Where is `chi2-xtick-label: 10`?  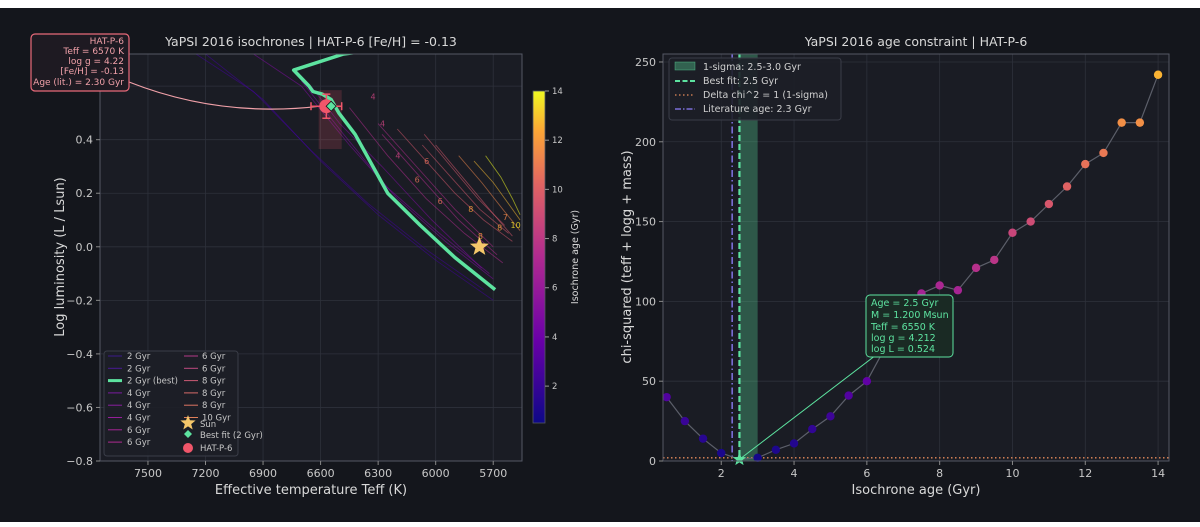 chi2-xtick-label: 10 is located at coordinates (1012, 473).